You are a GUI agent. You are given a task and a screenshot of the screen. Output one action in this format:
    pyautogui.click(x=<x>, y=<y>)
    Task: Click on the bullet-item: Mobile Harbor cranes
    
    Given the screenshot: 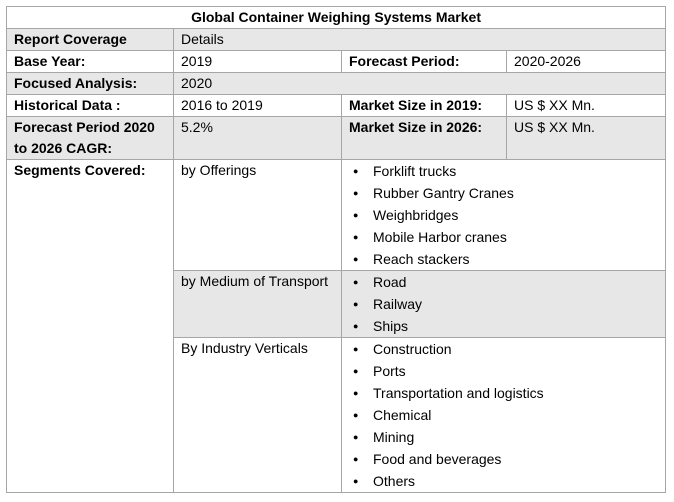 What is the action you would take?
    pyautogui.click(x=503, y=237)
    